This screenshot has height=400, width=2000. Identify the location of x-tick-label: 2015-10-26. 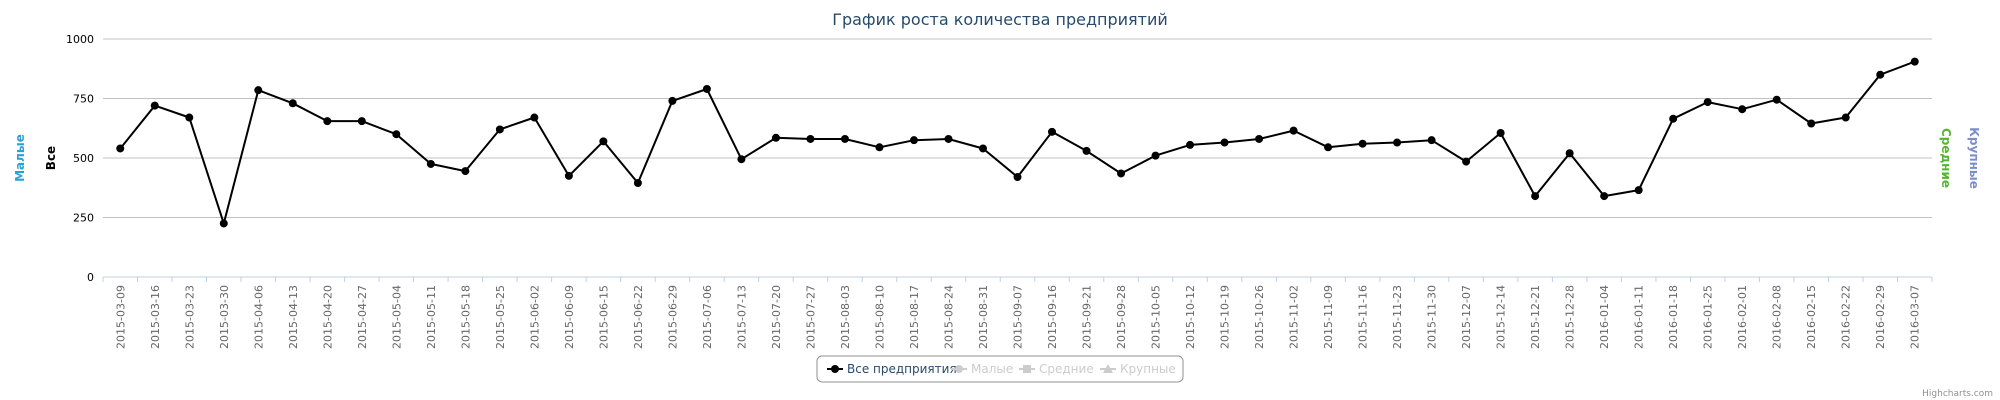
(1259, 317).